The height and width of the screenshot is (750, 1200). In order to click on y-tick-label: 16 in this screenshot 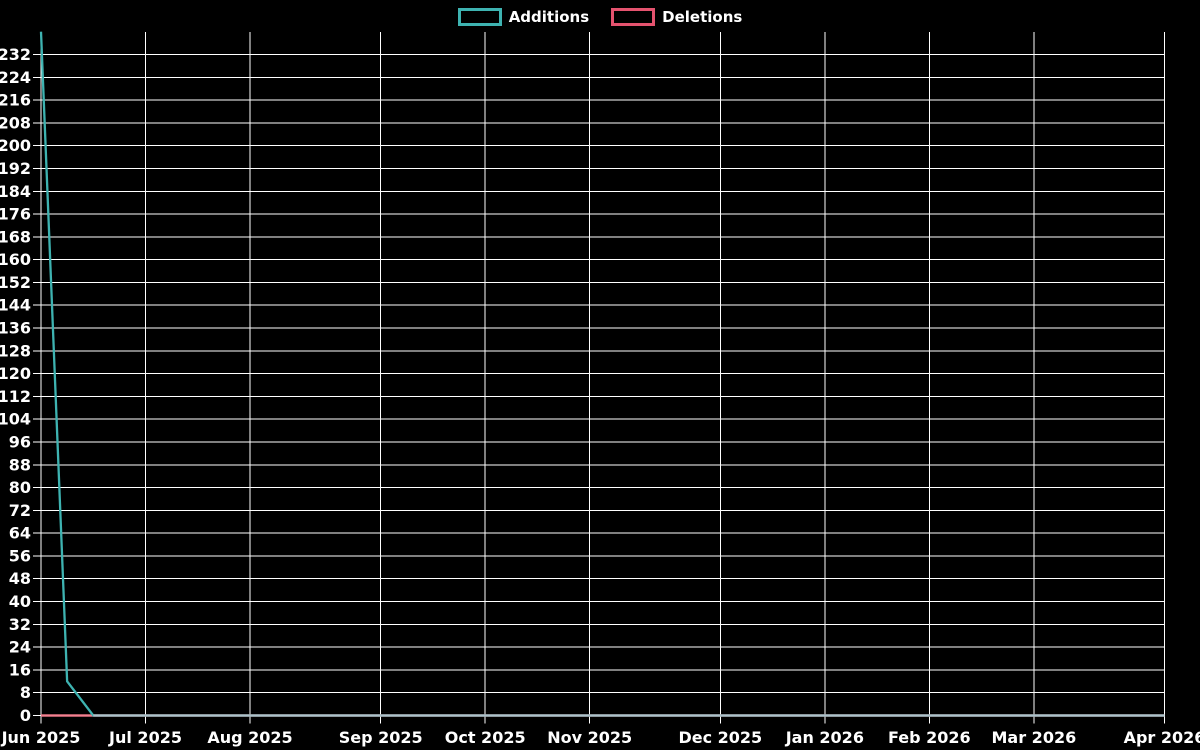, I will do `click(20, 669)`.